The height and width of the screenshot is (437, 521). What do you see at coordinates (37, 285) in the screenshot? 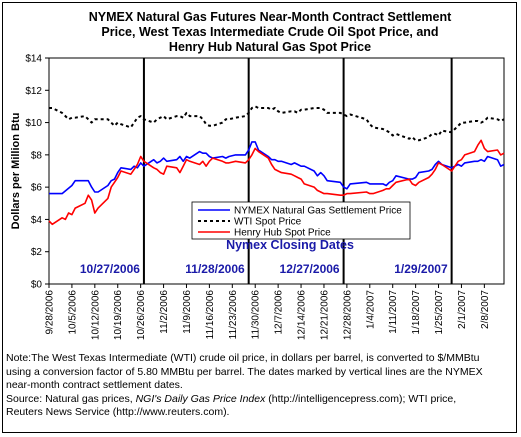
I see `y-tick-label: $0` at bounding box center [37, 285].